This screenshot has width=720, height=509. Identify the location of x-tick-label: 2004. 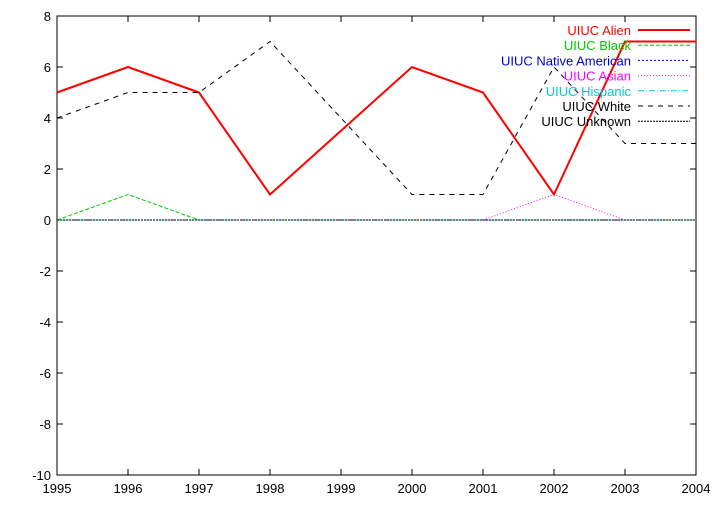
(696, 488).